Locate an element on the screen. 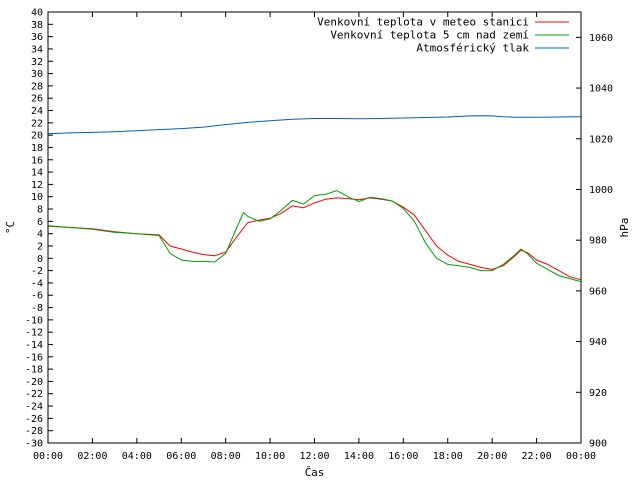  y-left-tick-label: 30 is located at coordinates (37, 74).